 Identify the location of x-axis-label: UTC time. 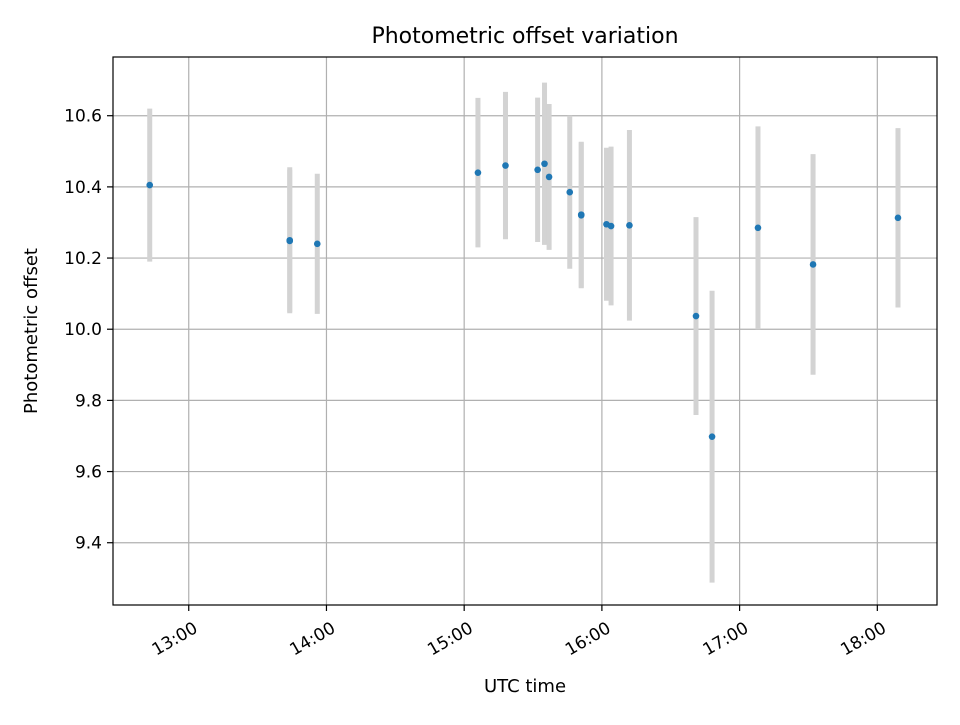
(525, 686).